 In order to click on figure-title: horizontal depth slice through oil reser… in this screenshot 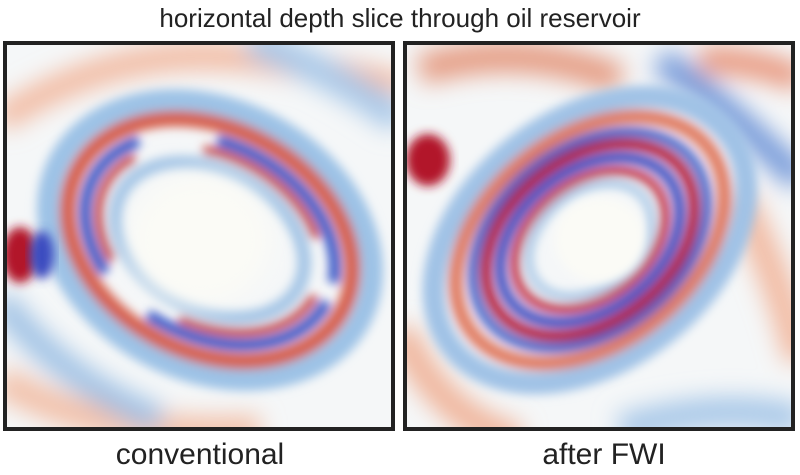, I will do `click(400, 18)`.